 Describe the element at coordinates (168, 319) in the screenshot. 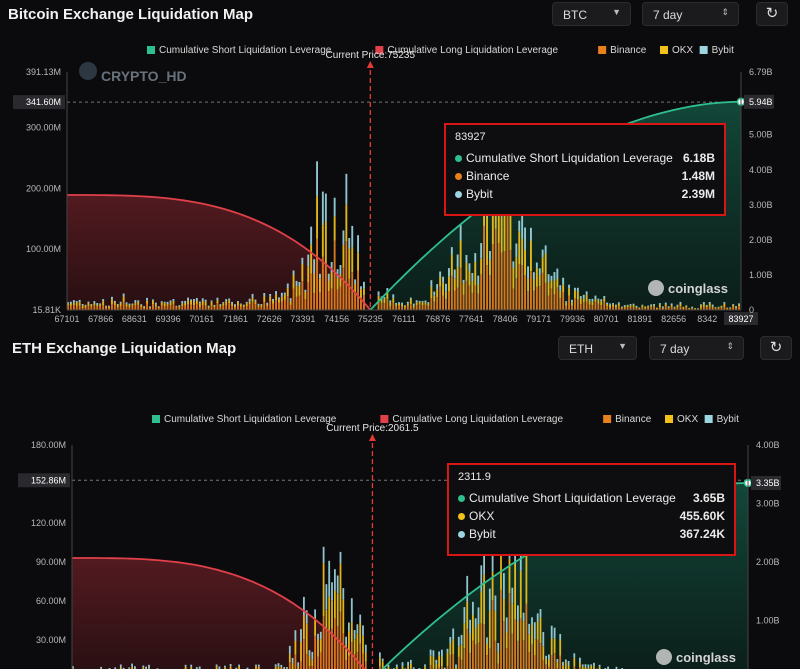

I see `x-tick-label: 69396` at that location.